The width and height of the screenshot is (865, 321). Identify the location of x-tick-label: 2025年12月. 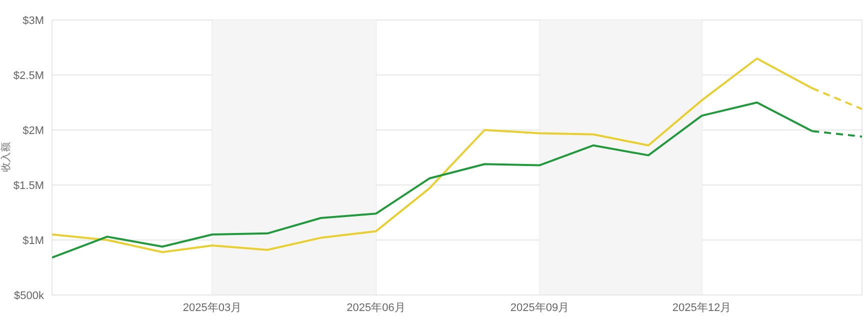
(702, 308).